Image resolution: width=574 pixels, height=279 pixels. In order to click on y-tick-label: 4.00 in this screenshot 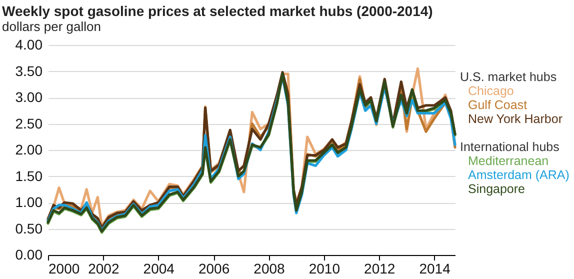, I will do `click(29, 44)`.